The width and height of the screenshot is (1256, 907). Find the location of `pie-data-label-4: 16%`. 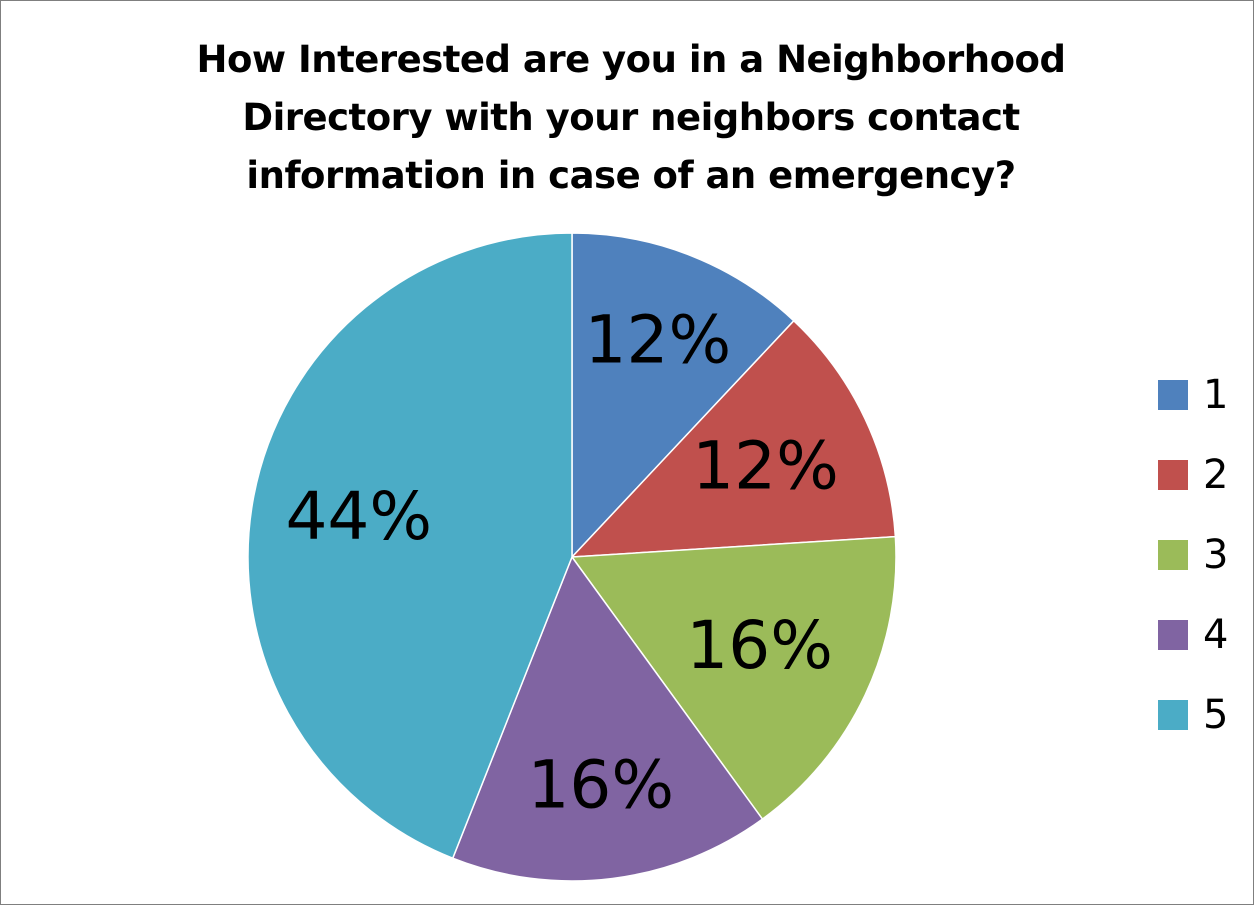

pie-data-label-4: 16% is located at coordinates (600, 785).